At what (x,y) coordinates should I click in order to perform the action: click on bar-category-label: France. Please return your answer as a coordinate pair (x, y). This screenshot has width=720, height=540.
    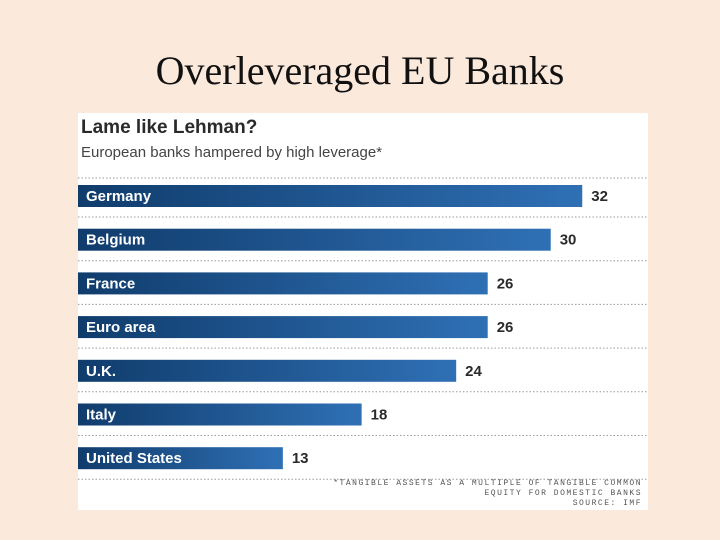
    Looking at the image, I should click on (110, 283).